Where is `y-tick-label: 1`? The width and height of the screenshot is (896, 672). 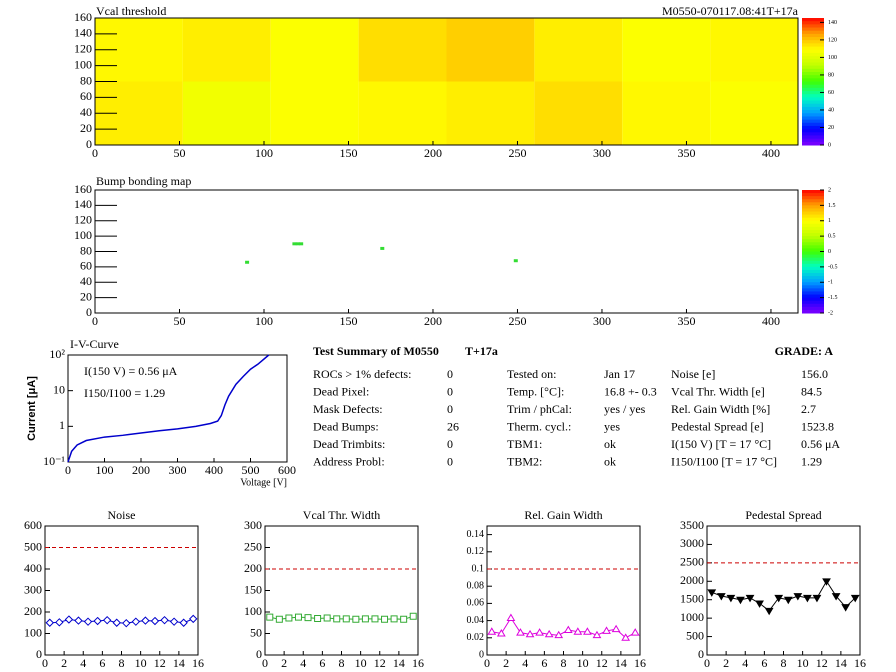
y-tick-label: 1 is located at coordinates (62, 425).